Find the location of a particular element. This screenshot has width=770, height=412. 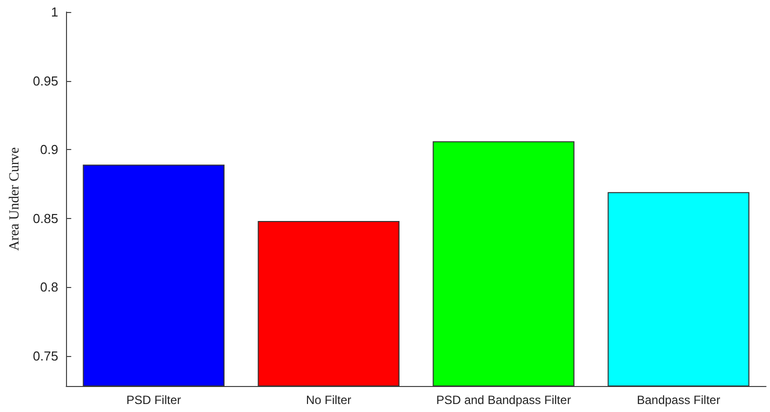

x-tick-label: No Filter is located at coordinates (329, 400).